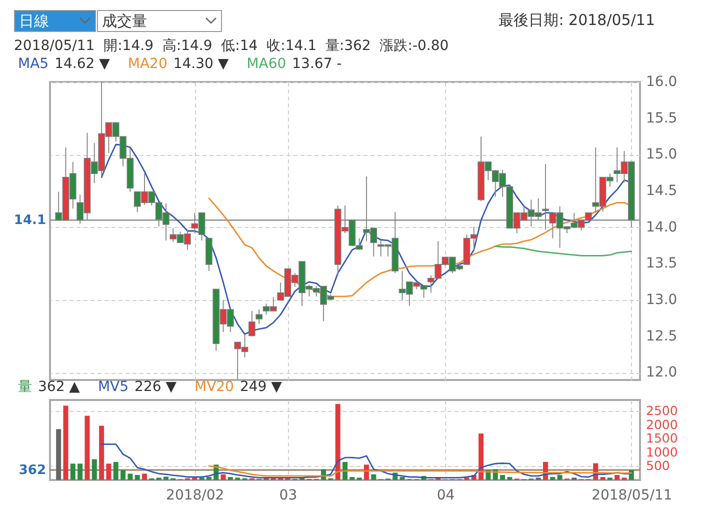 Image resolution: width=720 pixels, height=516 pixels. What do you see at coordinates (662, 424) in the screenshot?
I see `y-tick-label: 2000` at bounding box center [662, 424].